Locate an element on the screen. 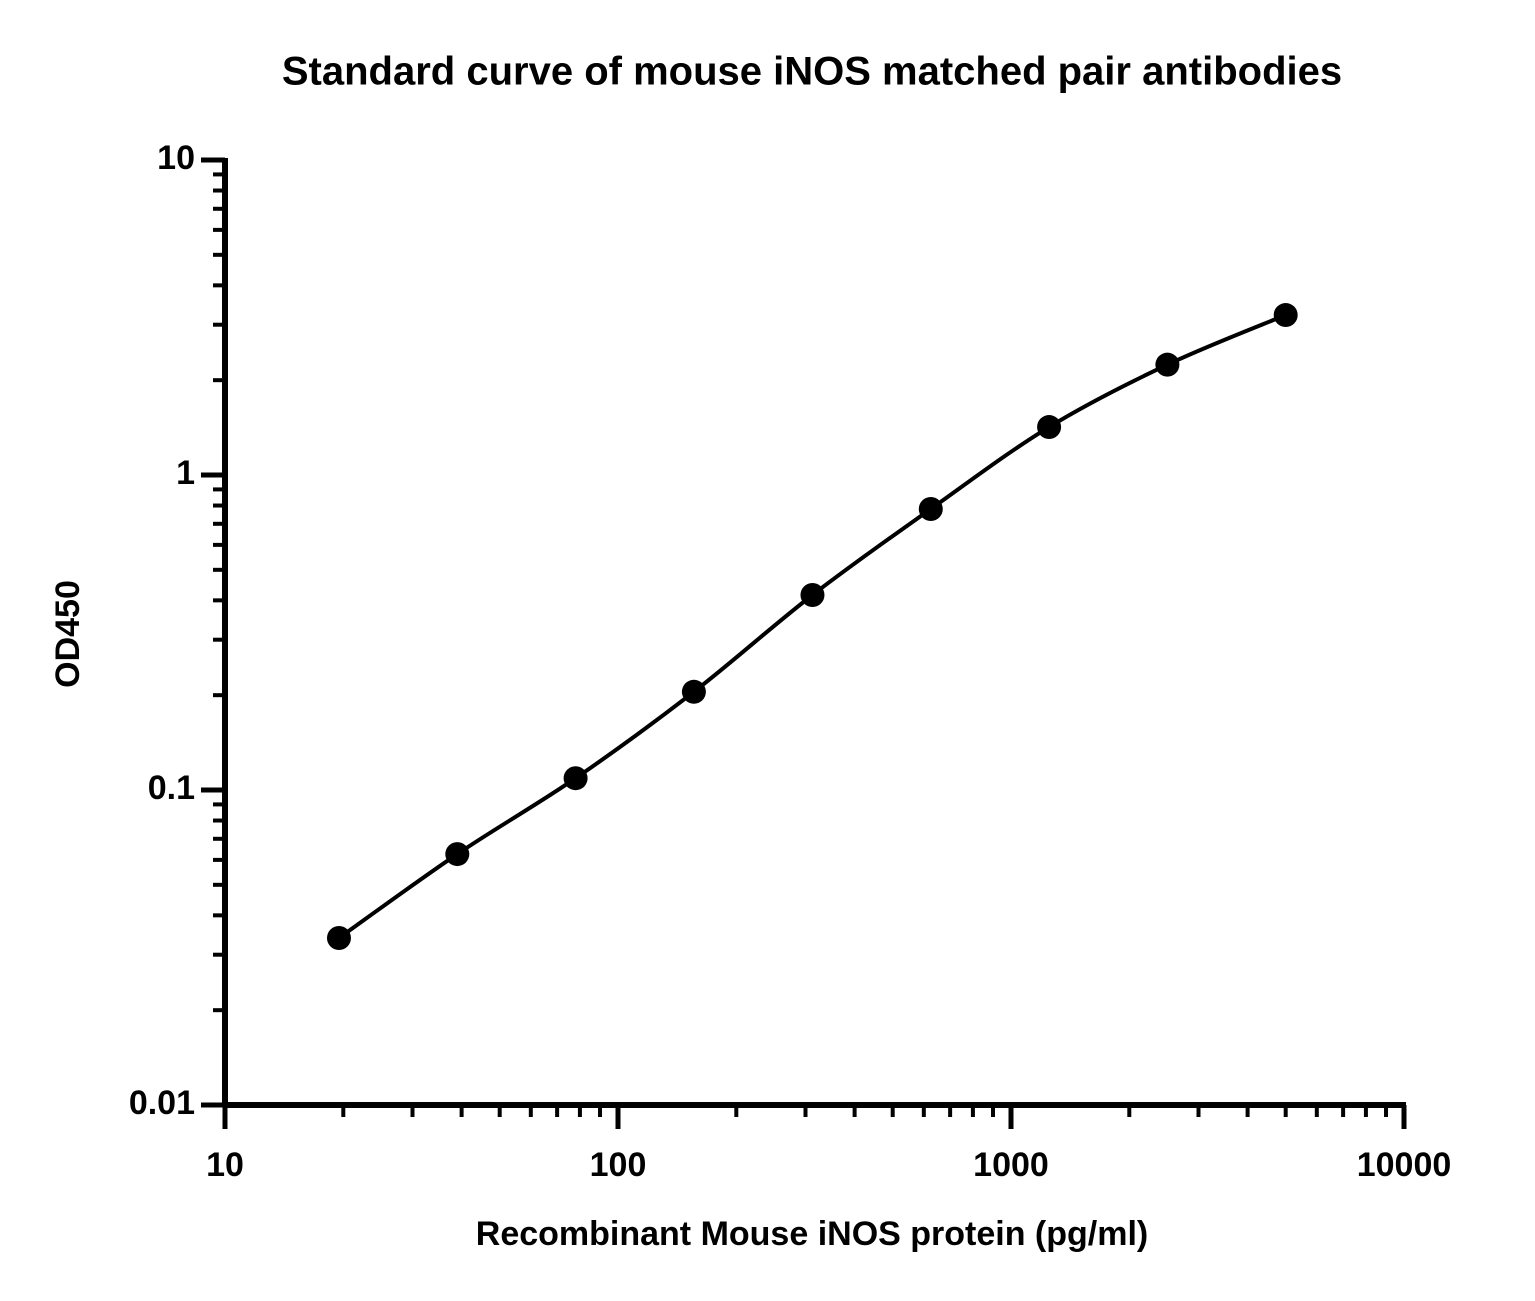  y-tick-label: 10 is located at coordinates (176, 158).